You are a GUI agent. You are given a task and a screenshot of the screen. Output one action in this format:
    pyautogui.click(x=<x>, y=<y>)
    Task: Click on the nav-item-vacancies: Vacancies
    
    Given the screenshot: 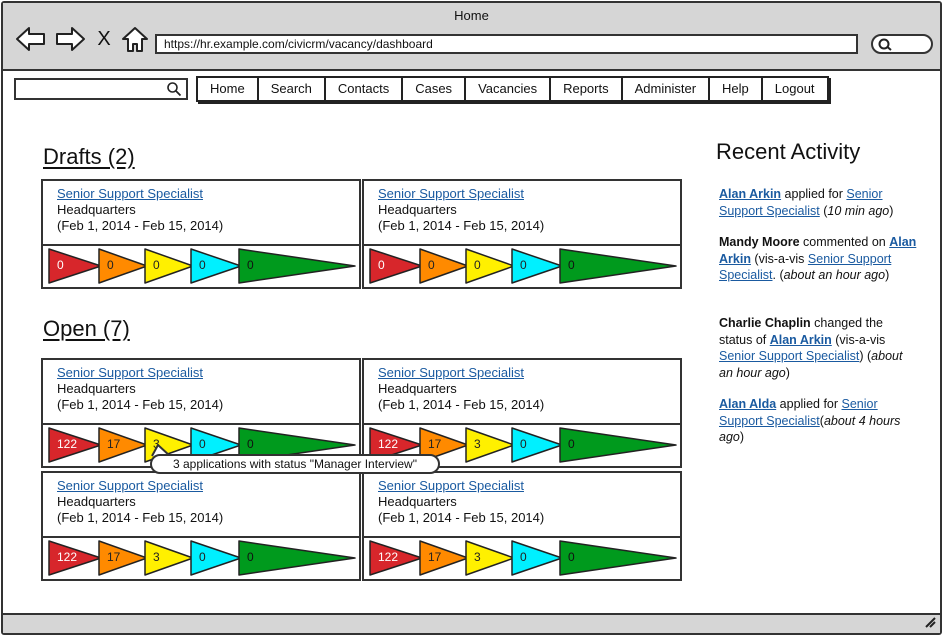 What is the action you would take?
    pyautogui.click(x=509, y=89)
    